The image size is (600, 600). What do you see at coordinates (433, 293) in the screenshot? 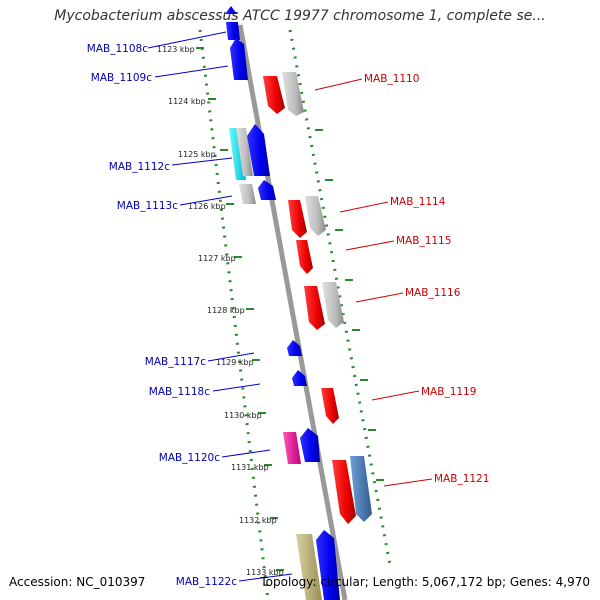
I see `gene-label: MAB_1116` at bounding box center [433, 293].